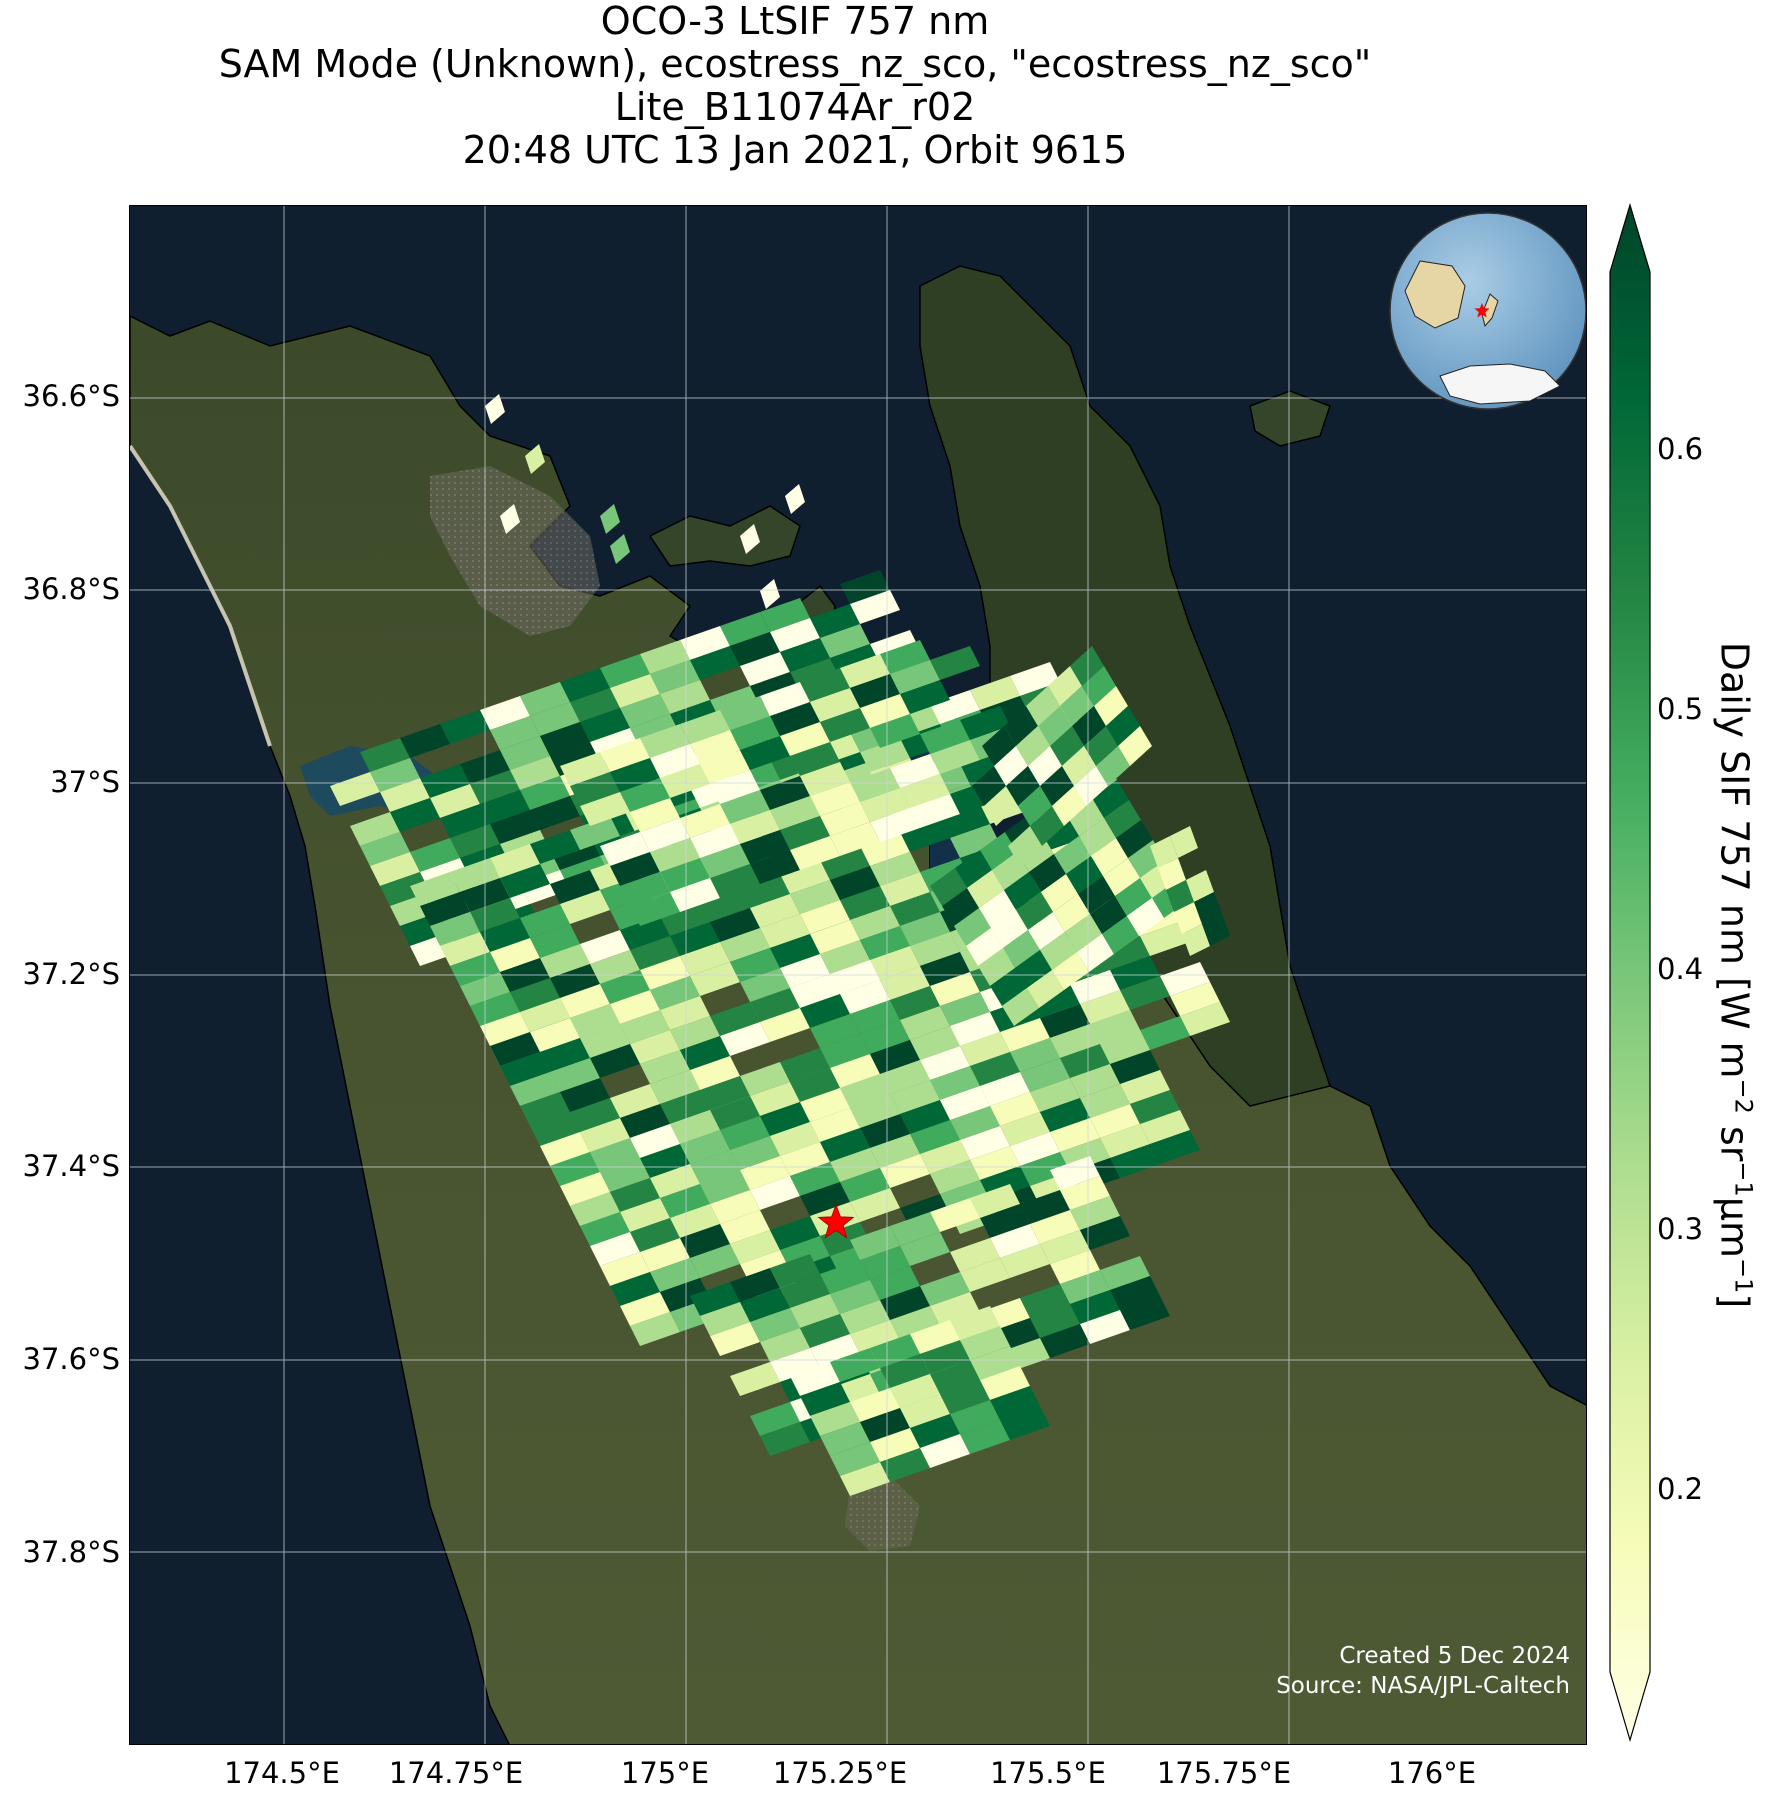 The width and height of the screenshot is (1767, 1795). I want to click on x-tick-label: 175.25°E, so click(840, 1773).